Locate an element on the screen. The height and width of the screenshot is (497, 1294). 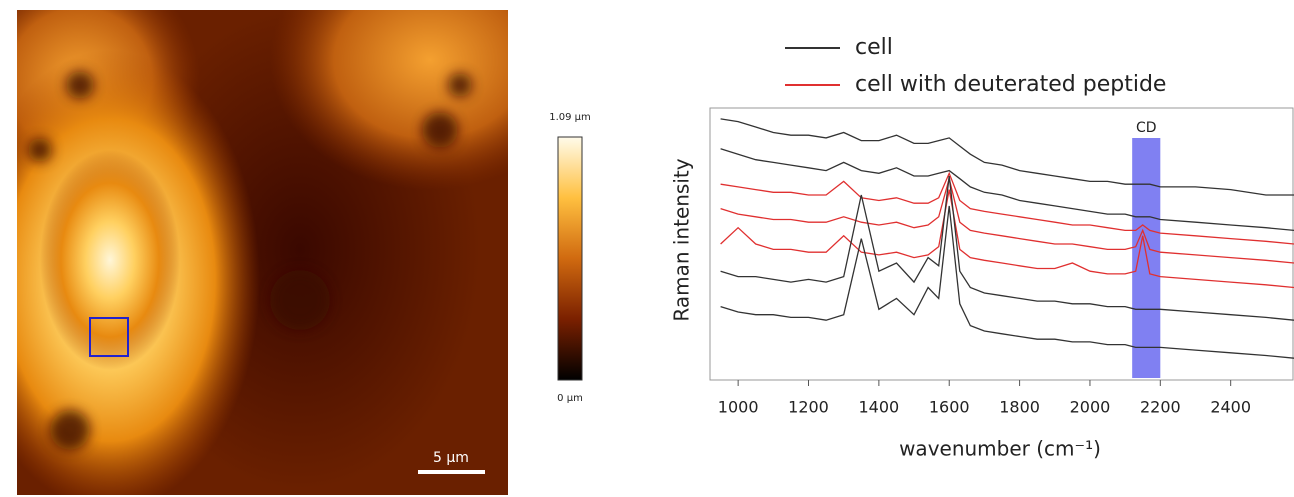
legend-label: cell with deuterated peptide is located at coordinates (1010, 84).